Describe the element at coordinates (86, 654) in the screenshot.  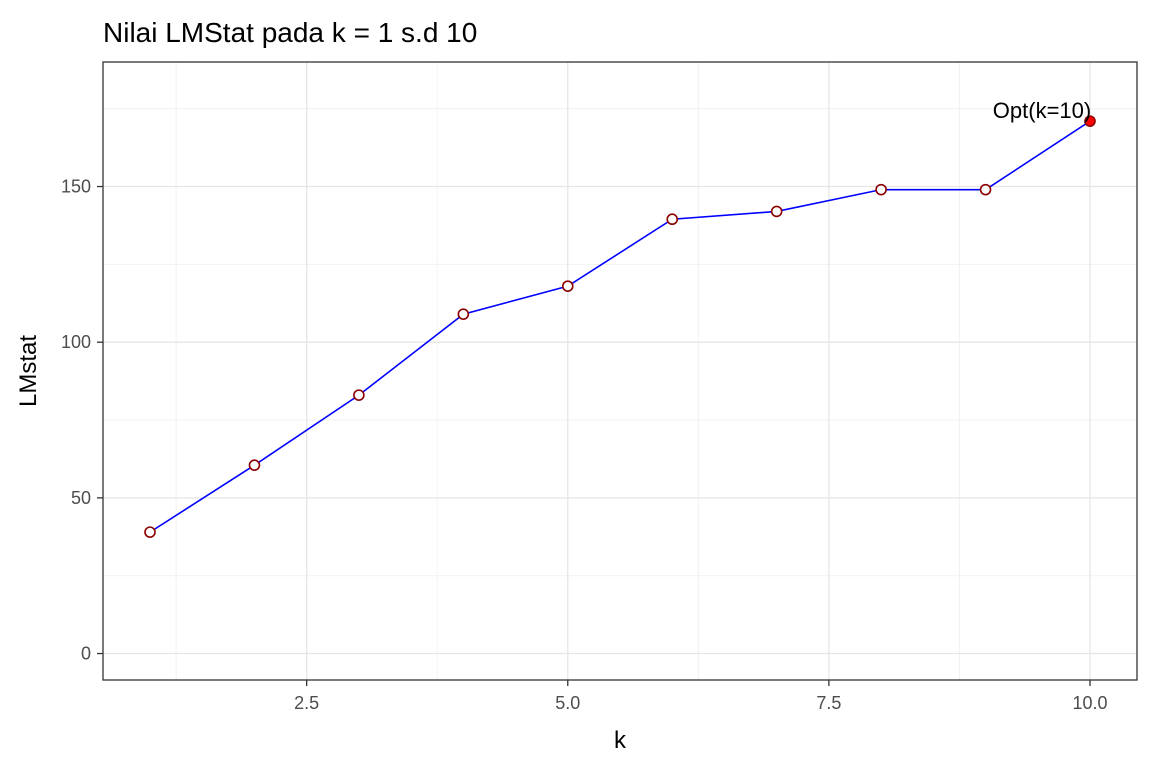
I see `y-tick-label: 0` at that location.